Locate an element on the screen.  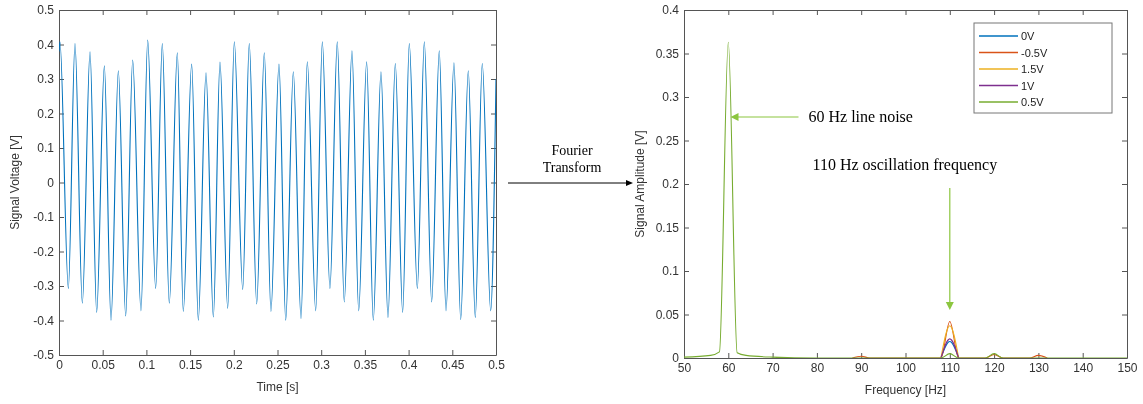
x-axis-title: Time [s] is located at coordinates (277, 387).